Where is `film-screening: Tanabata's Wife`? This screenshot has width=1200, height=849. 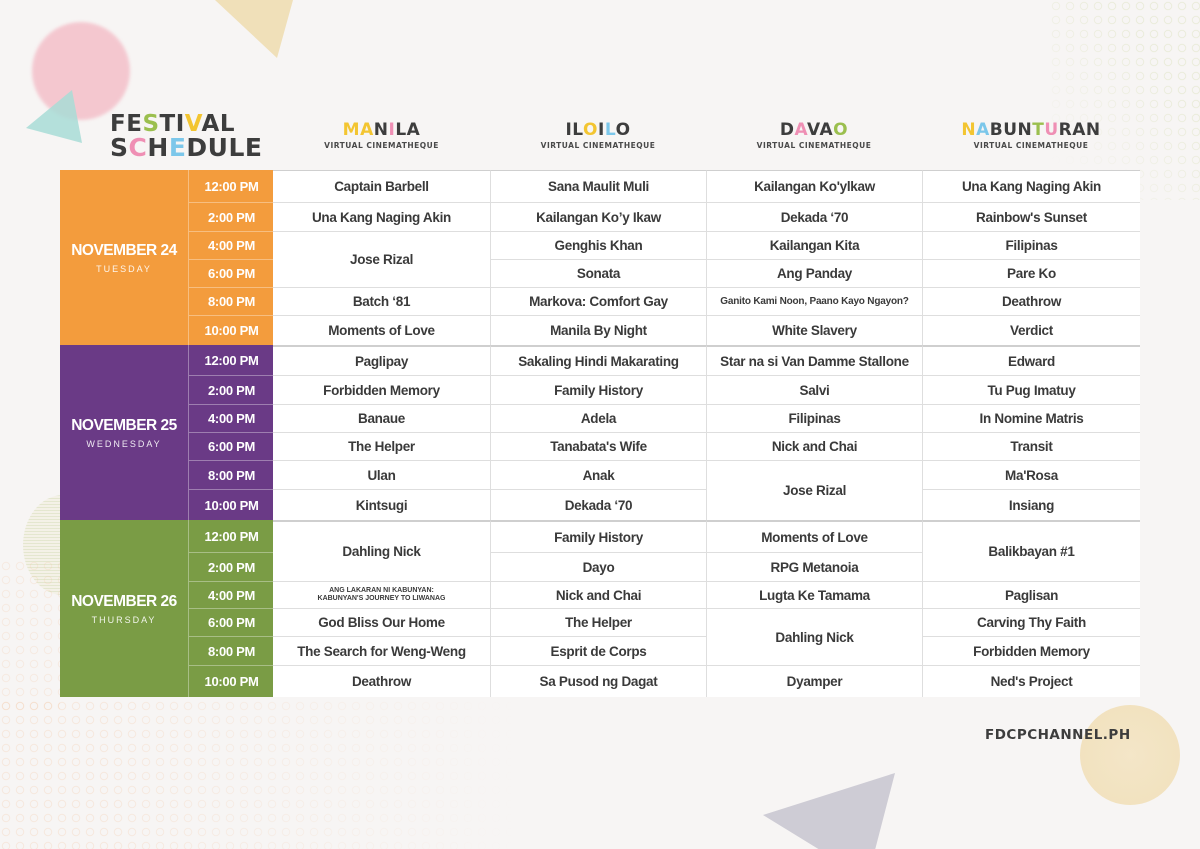
film-screening: Tanabata's Wife is located at coordinates (598, 446).